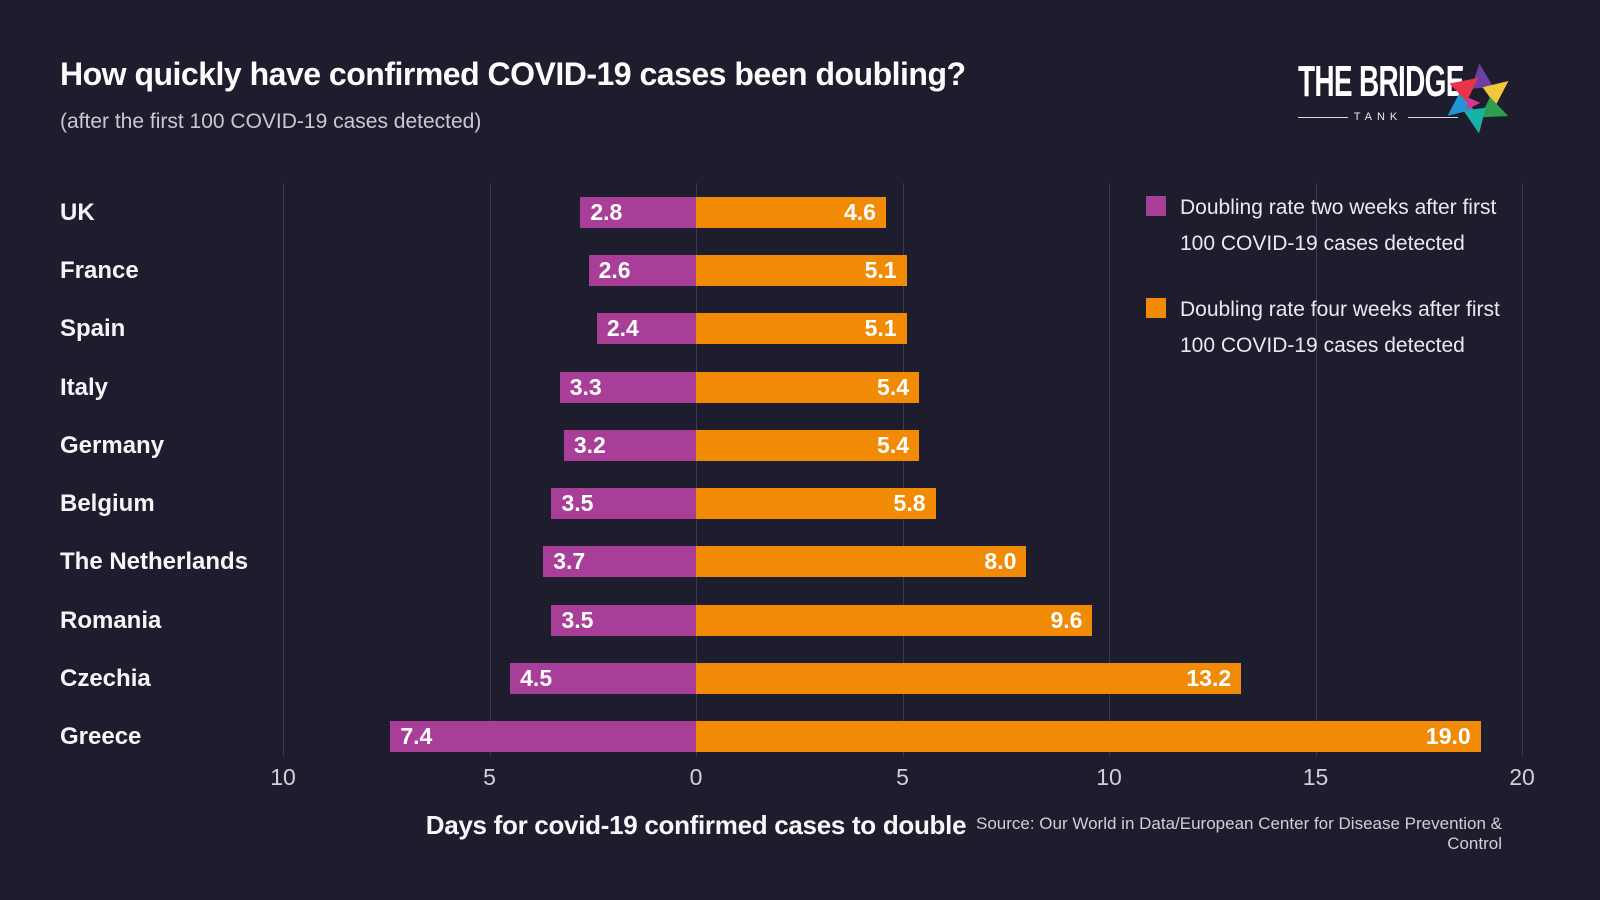 This screenshot has width=1600, height=900. Describe the element at coordinates (1478, 98) in the screenshot. I see `pinwheel-logo-icon` at that location.